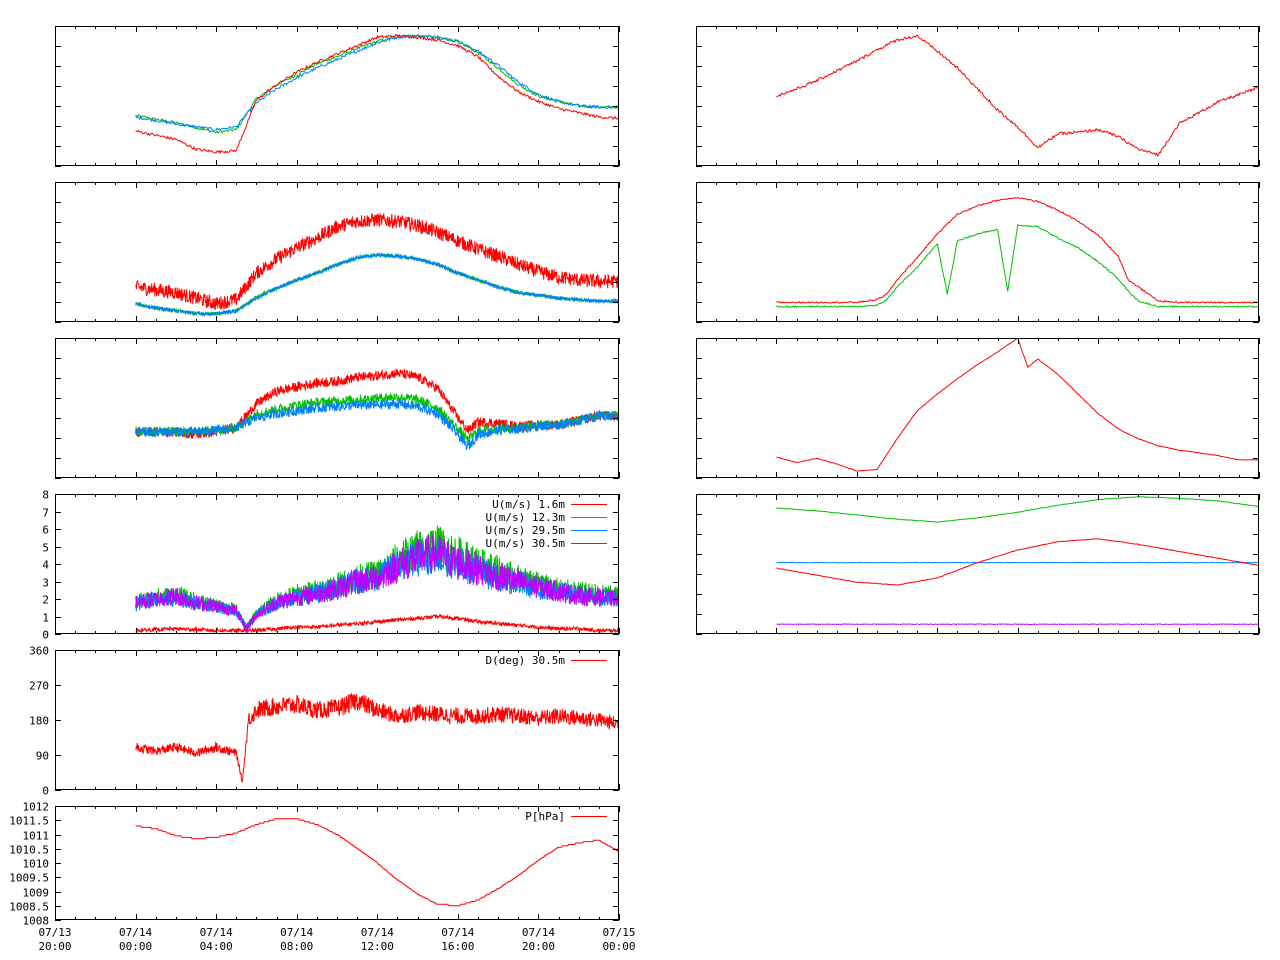 Image resolution: width=1280 pixels, height=960 pixels. What do you see at coordinates (36, 836) in the screenshot?
I see `y-tick-label: 1011` at bounding box center [36, 836].